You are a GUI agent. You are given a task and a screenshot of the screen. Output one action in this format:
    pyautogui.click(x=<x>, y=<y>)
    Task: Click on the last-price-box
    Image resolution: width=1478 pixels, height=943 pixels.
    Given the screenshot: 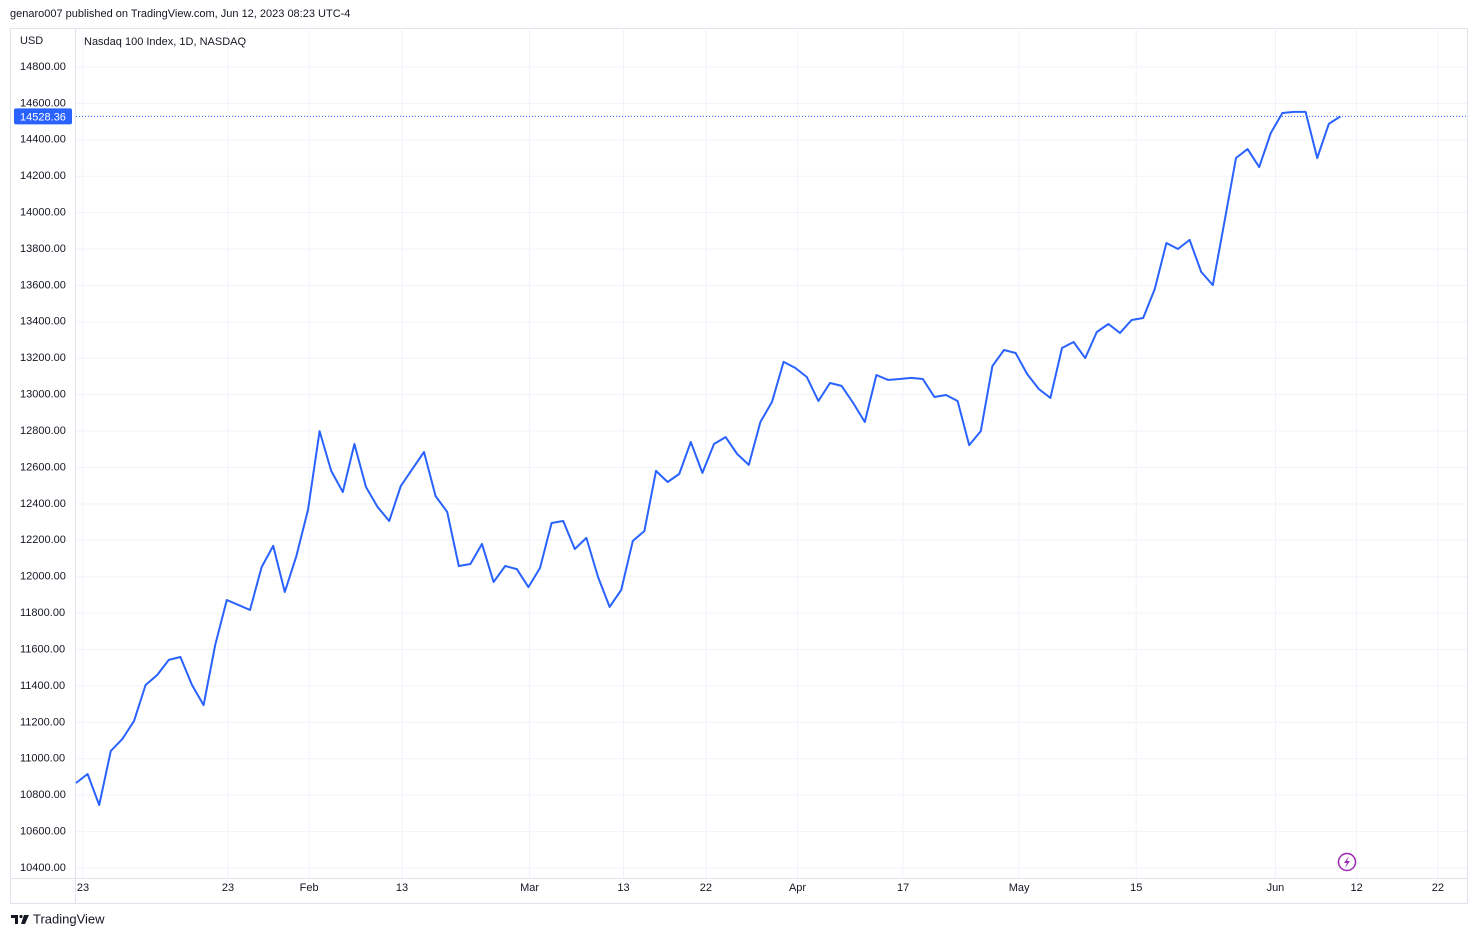 What is the action you would take?
    pyautogui.click(x=43, y=116)
    